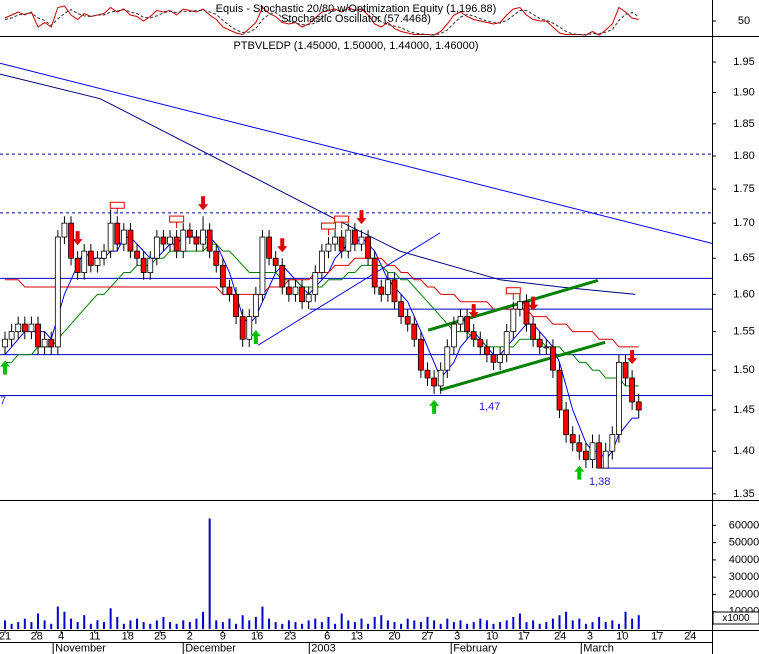 This screenshot has width=759, height=654. What do you see at coordinates (322, 573) in the screenshot?
I see `volume-panel` at bounding box center [322, 573].